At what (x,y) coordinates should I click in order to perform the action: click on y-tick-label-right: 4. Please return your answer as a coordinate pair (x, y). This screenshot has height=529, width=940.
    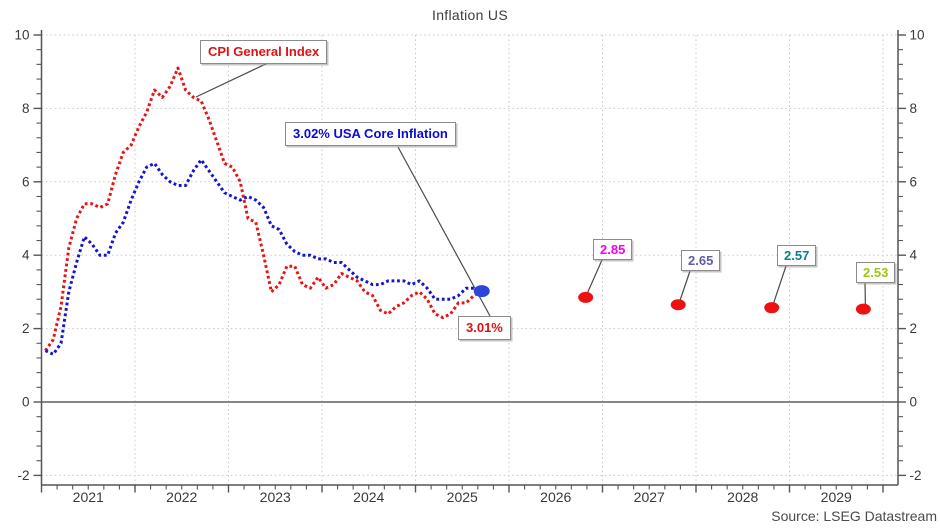
    Looking at the image, I should click on (914, 255).